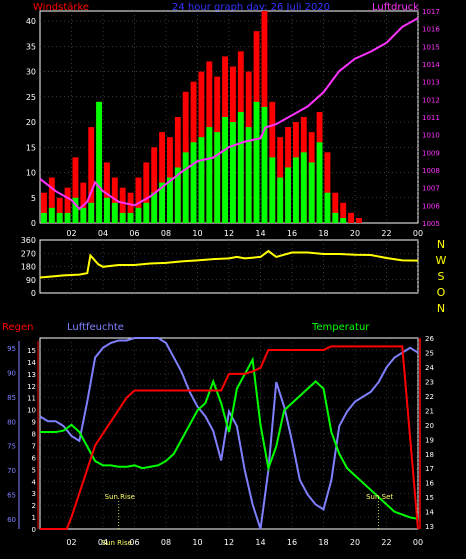 This screenshot has height=559, width=466. What do you see at coordinates (31, 375) in the screenshot?
I see `rain-tick-label: 13` at bounding box center [31, 375].